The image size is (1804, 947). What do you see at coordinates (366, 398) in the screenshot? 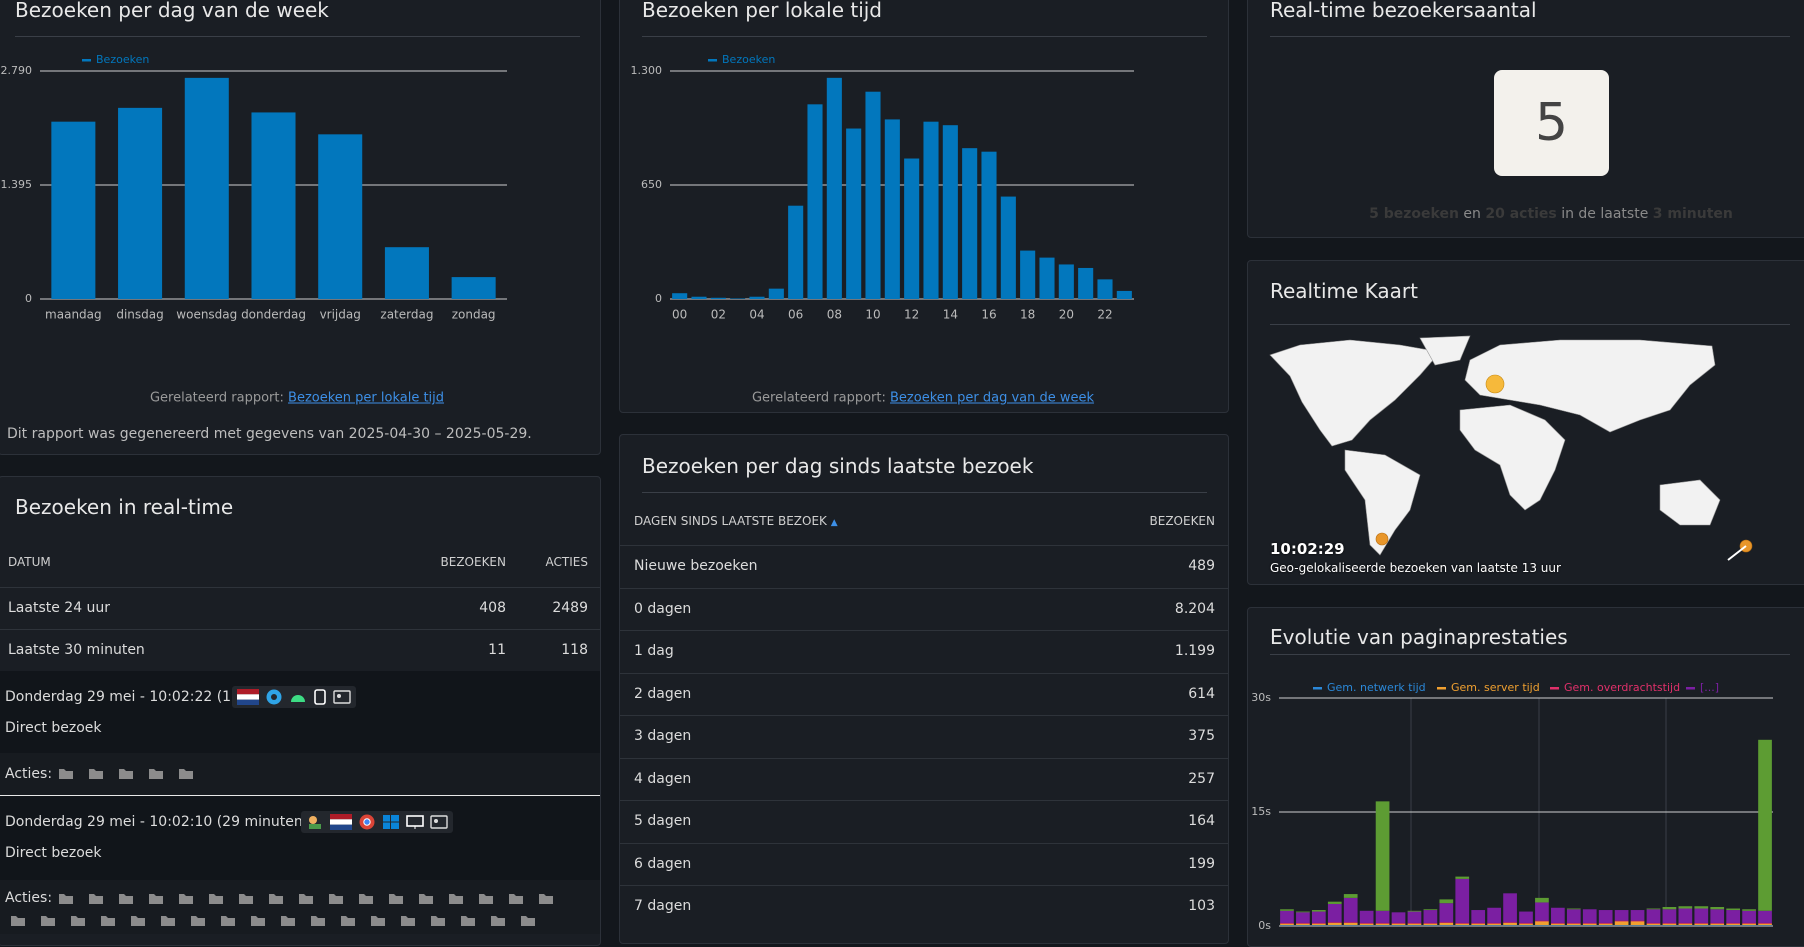
I see `related-link: Bezoeken per lokale tijd` at bounding box center [366, 398].